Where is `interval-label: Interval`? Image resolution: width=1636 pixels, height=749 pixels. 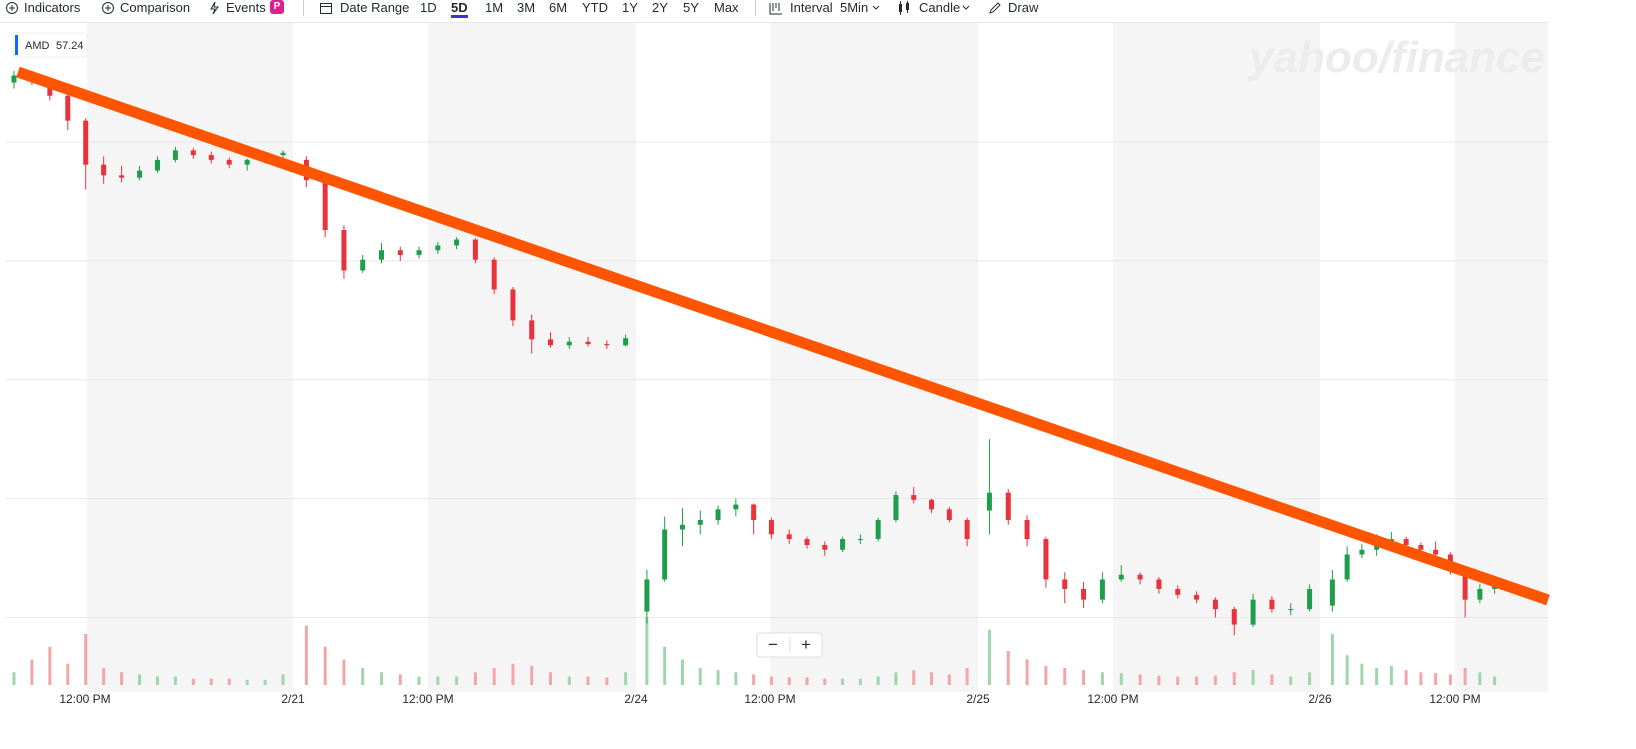 interval-label: Interval is located at coordinates (811, 7).